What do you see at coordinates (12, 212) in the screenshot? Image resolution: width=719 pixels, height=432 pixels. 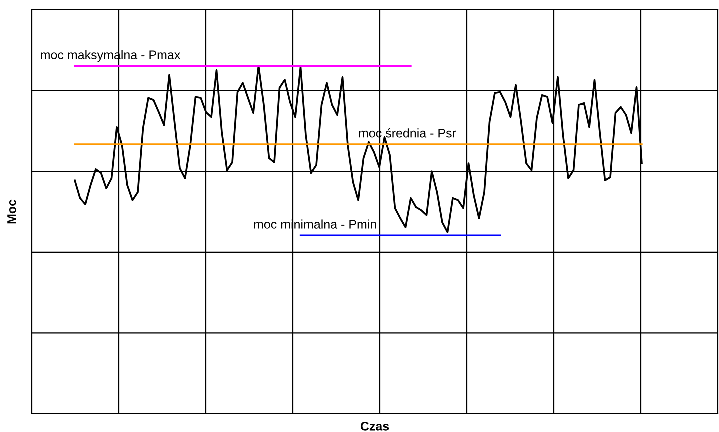 I see `y-axis-title: Moc` at bounding box center [12, 212].